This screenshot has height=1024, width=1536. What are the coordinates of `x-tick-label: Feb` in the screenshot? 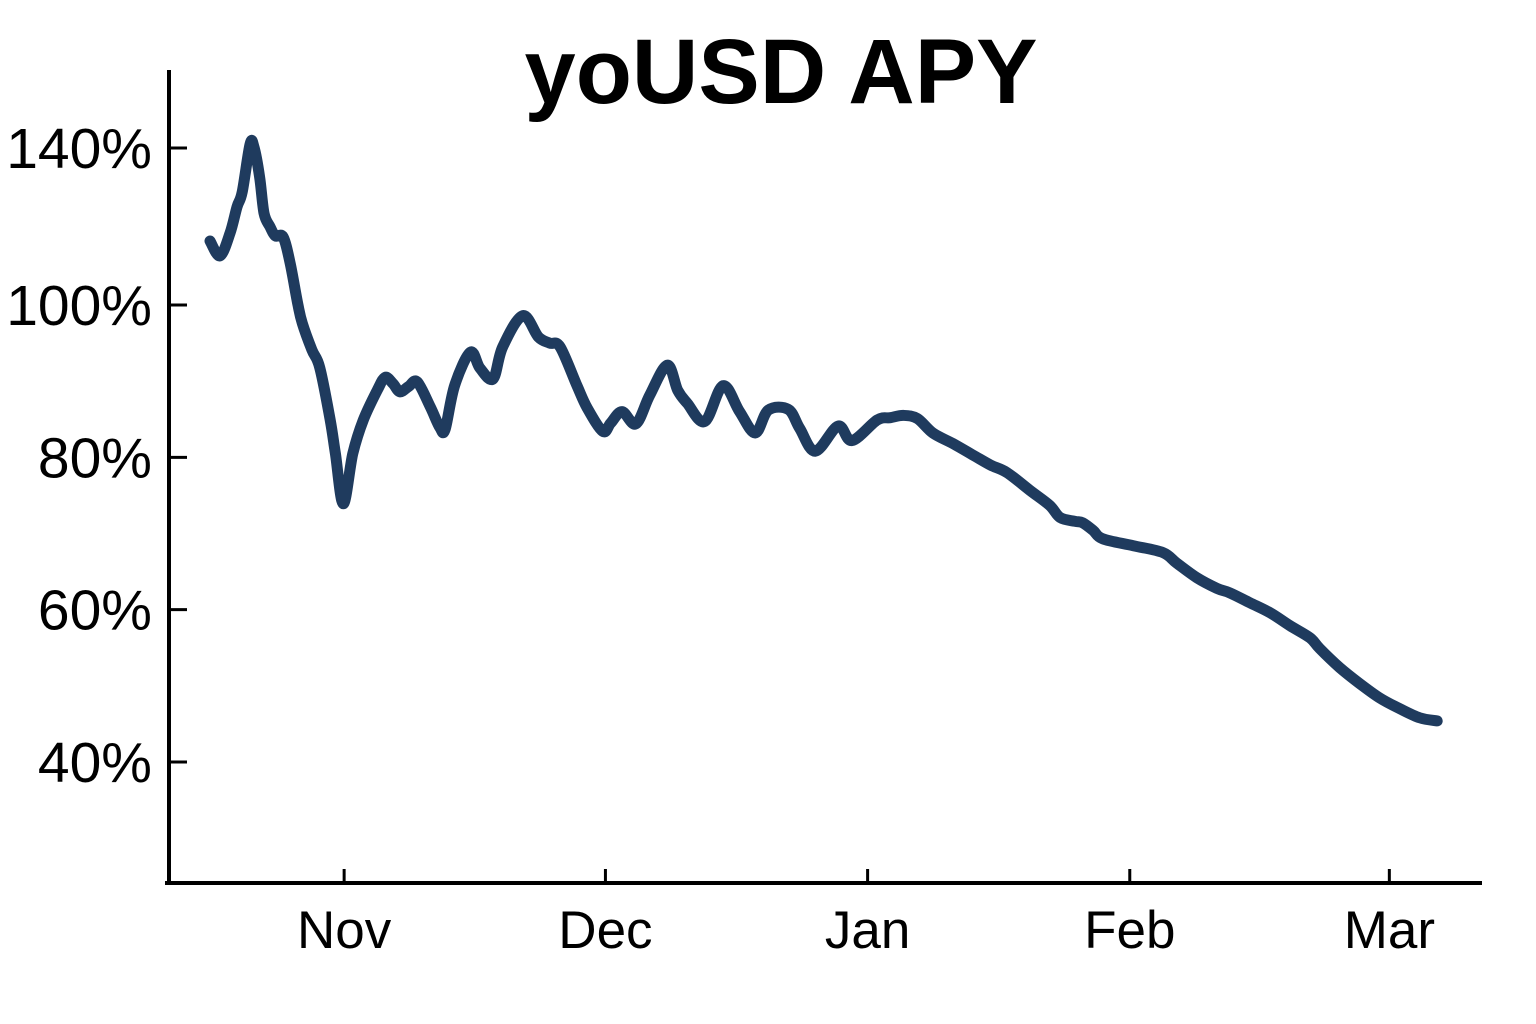 It's located at (1129, 930).